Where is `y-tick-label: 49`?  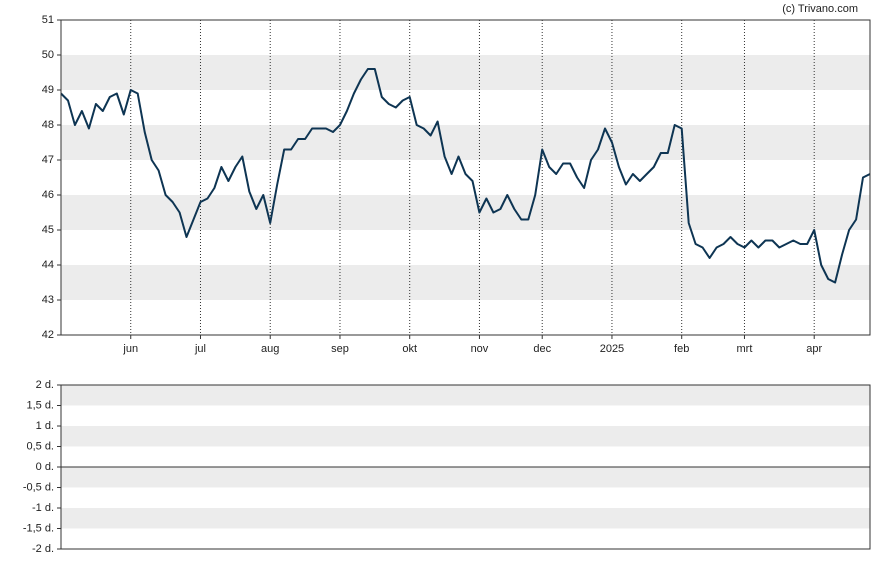
y-tick-label: 49 is located at coordinates (48, 90).